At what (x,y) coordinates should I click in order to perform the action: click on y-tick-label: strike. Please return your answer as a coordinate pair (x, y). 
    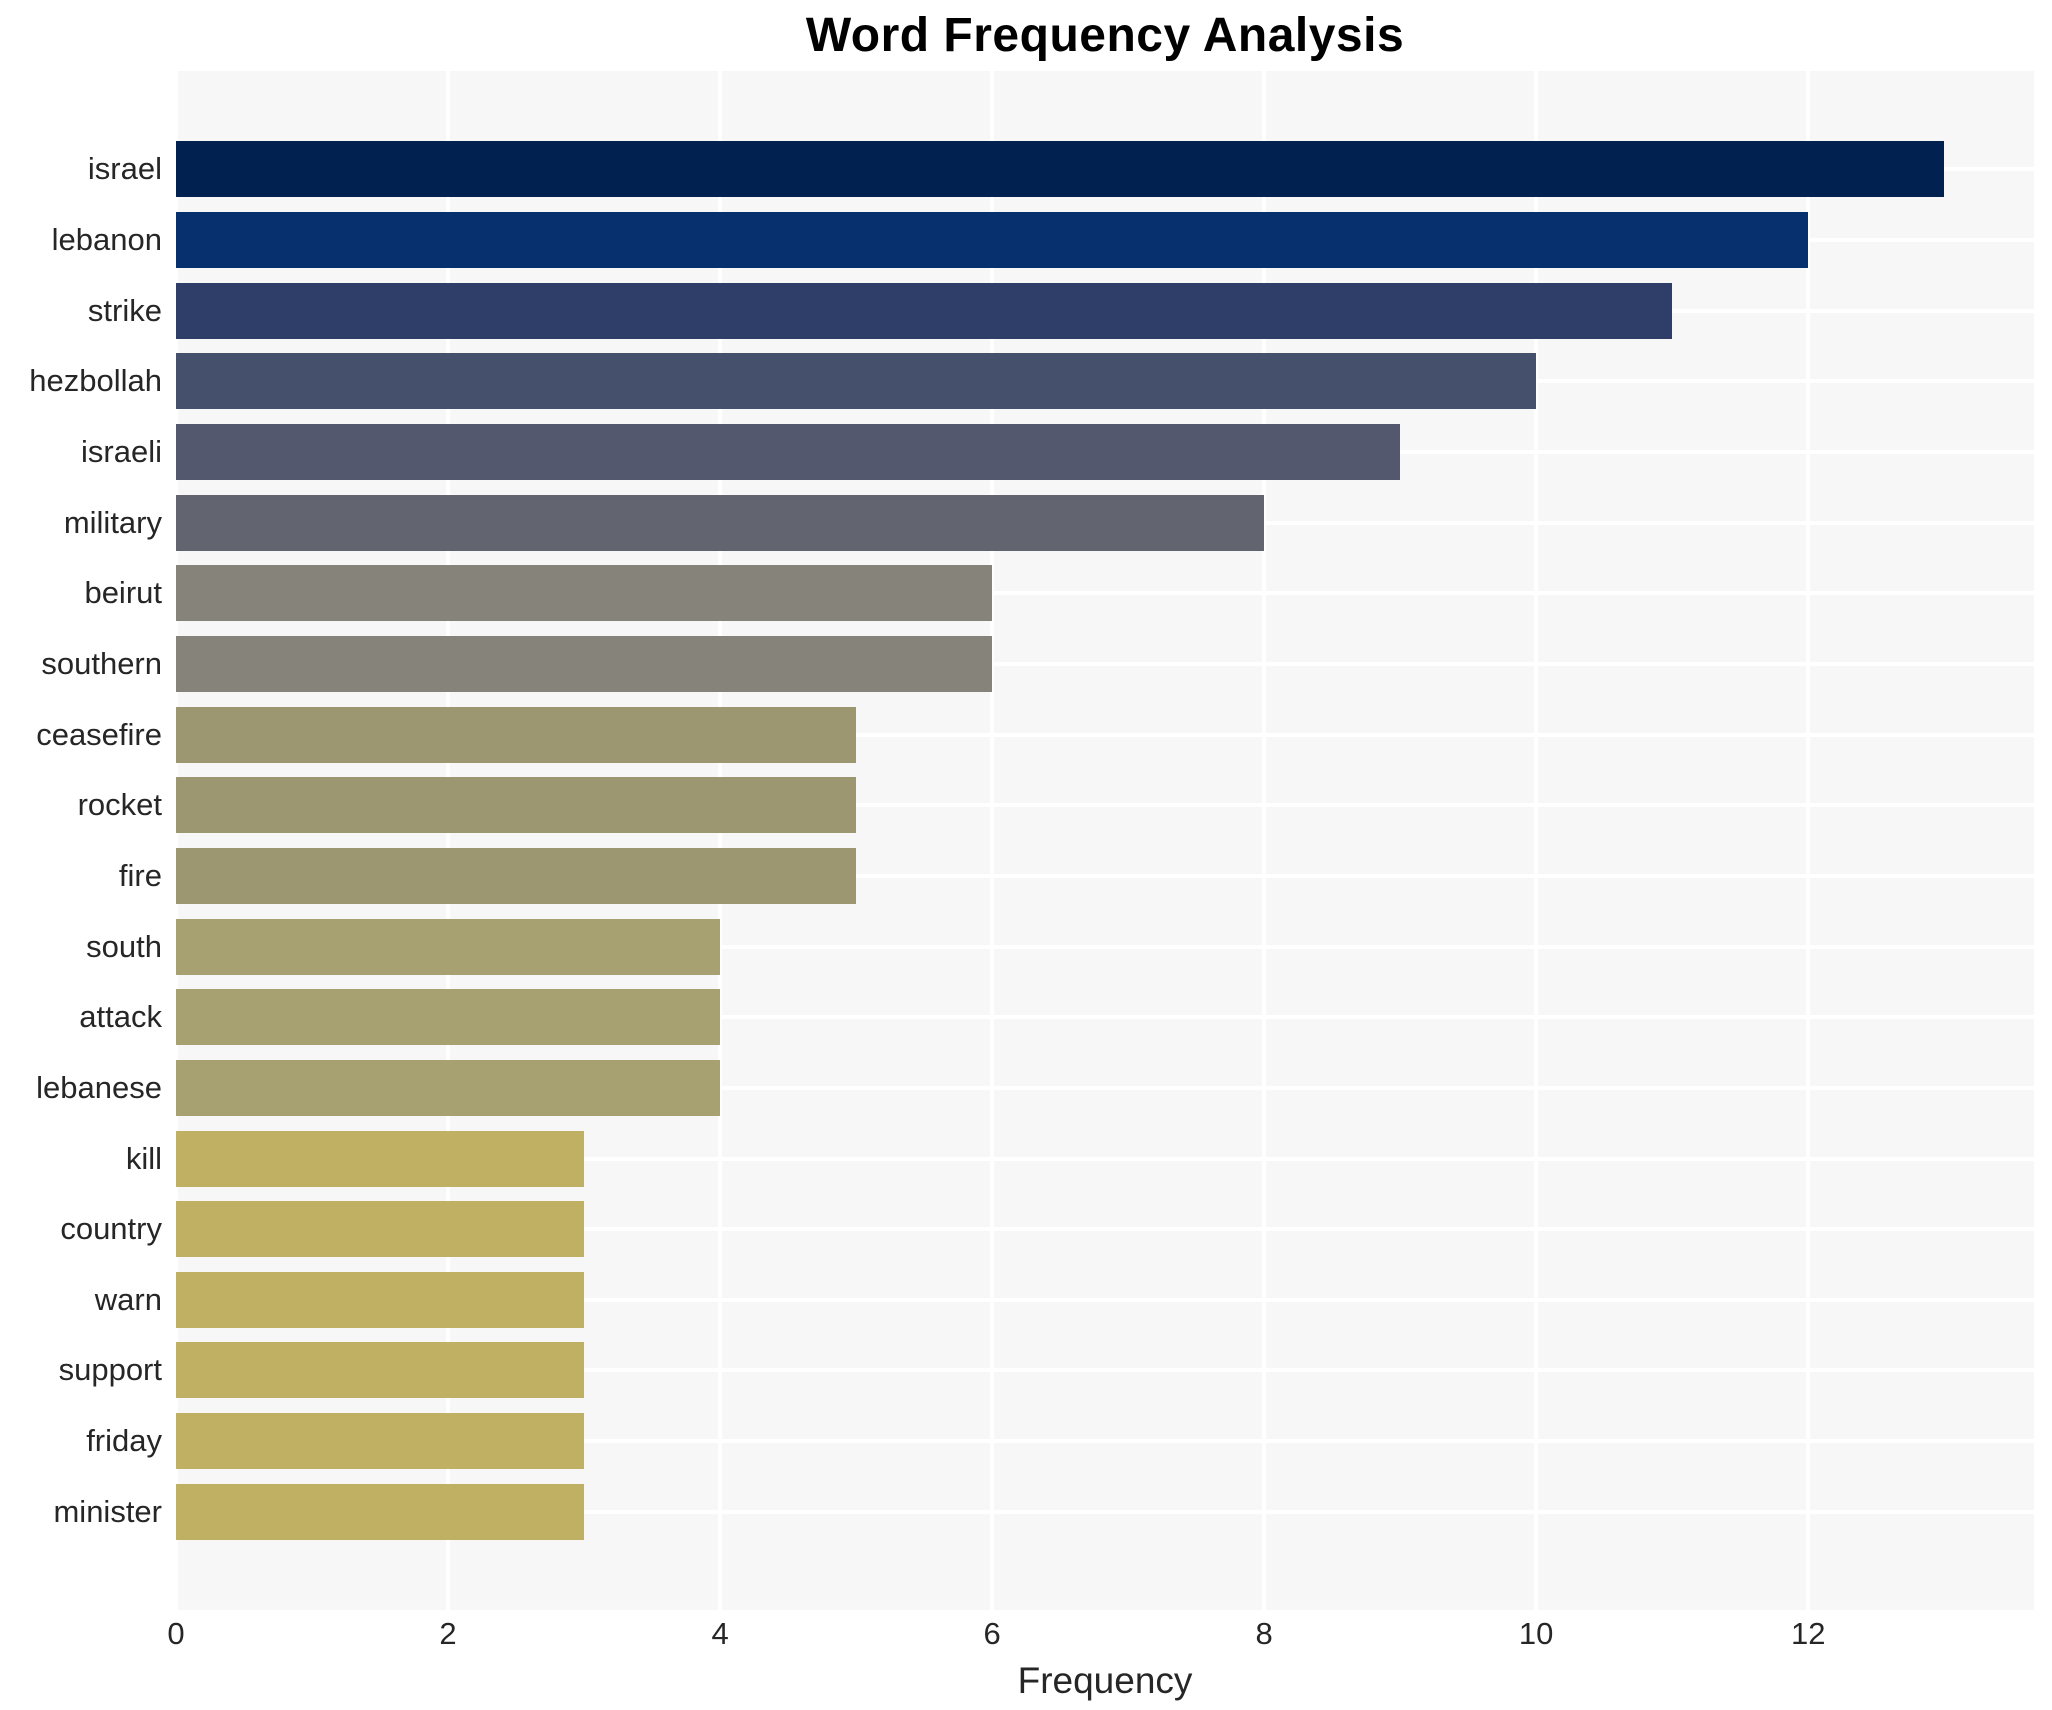
    Looking at the image, I should click on (124, 310).